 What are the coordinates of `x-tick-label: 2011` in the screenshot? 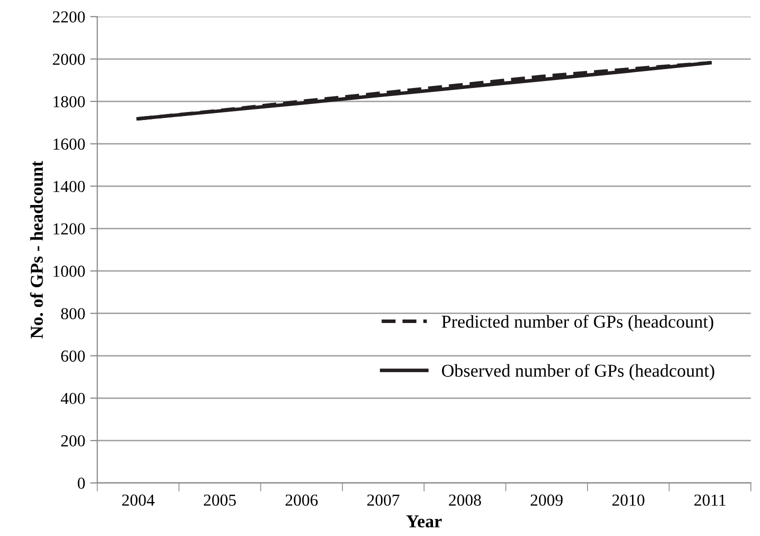 It's located at (710, 500).